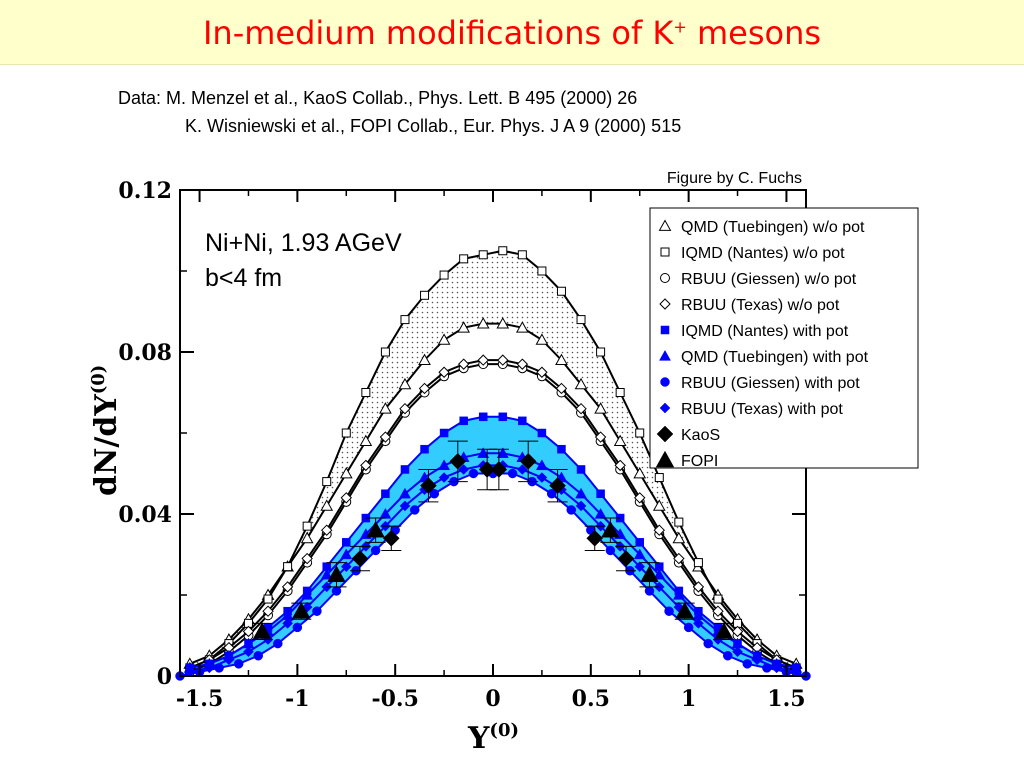 The image size is (1024, 768). I want to click on x-tick-label: -1, so click(297, 699).